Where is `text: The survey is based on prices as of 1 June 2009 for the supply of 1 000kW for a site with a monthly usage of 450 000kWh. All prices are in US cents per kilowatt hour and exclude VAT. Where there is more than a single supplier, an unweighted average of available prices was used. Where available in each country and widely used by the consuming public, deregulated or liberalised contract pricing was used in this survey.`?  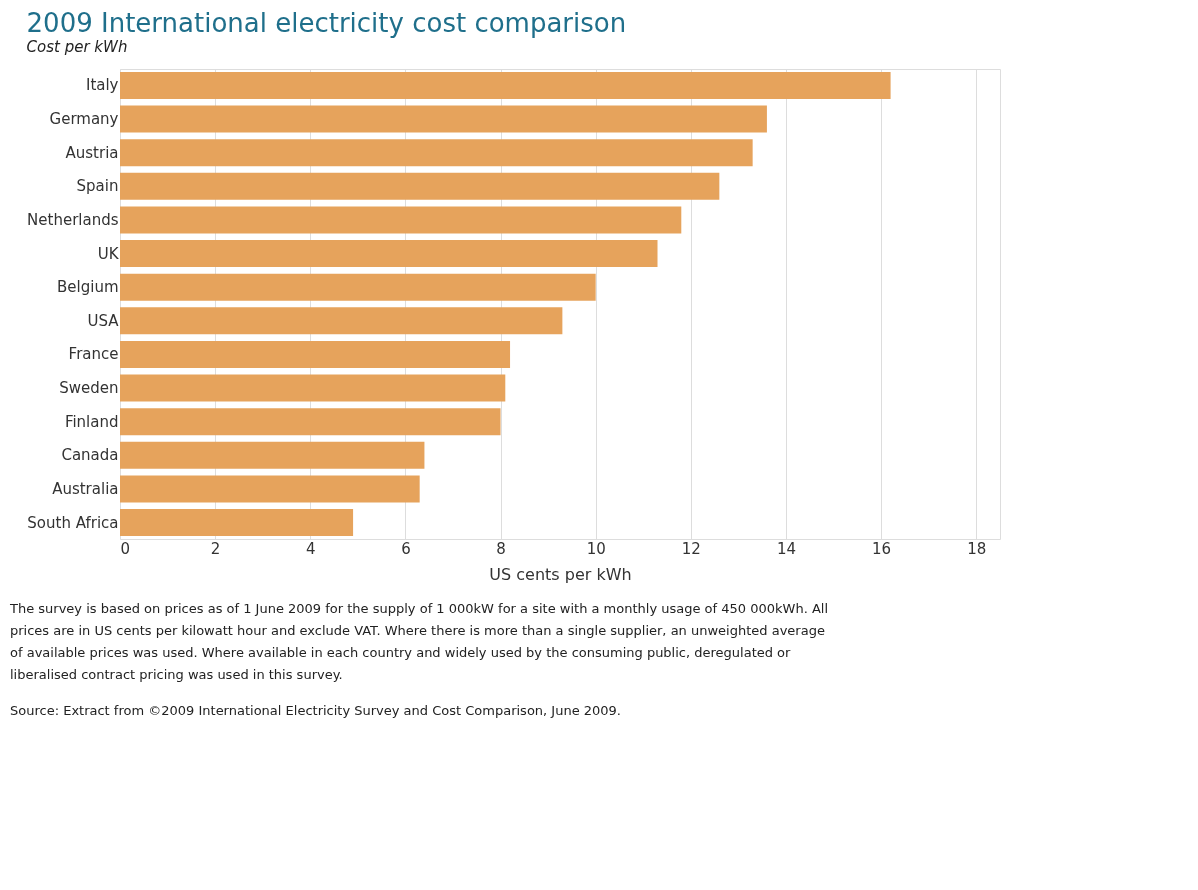
text: The survey is based on prices as of 1 June 2009 for the supply of 1 000kW for a site with a monthly usage of 450 000kWh. All prices are in US cents per kilowatt hour and exclude VAT. Where there is more than a single supplier, an unweighted average of available prices was used. Where available in each country and widely used by the consuming public, deregulated or liberalised contract pricing was used in this survey. is located at coordinates (419, 641).